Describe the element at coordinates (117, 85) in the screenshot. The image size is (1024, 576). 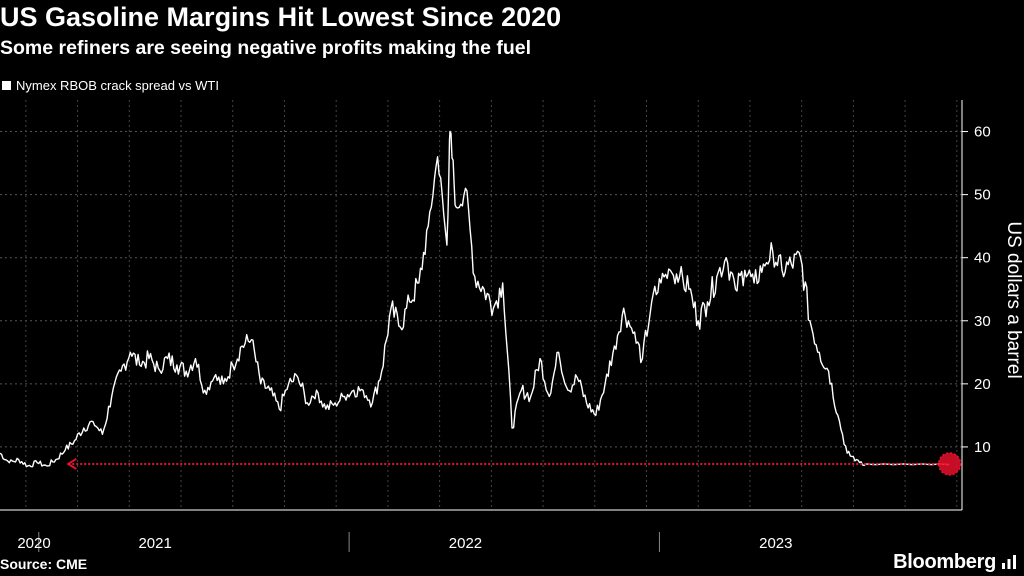
I see `legend-label: Nymex RBOB crack spread vs WTI` at that location.